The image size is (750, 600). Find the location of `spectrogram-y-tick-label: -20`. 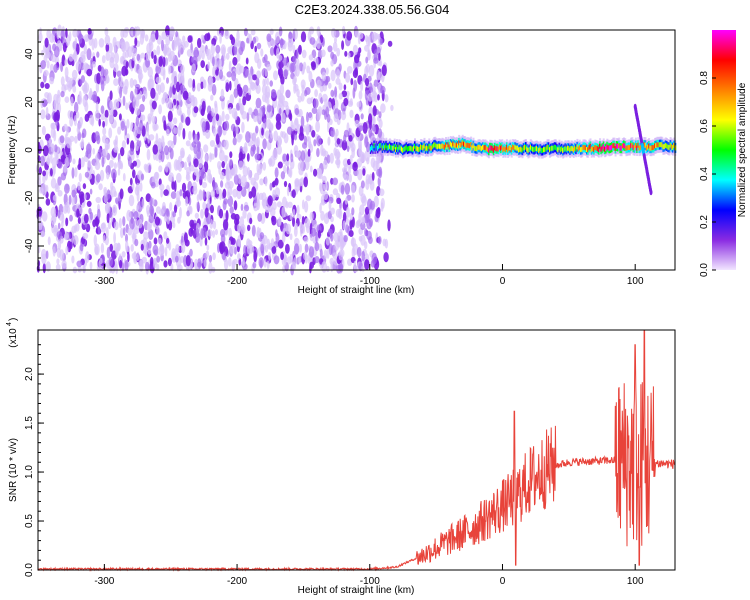

spectrogram-y-tick-label: -20 is located at coordinates (29, 197).